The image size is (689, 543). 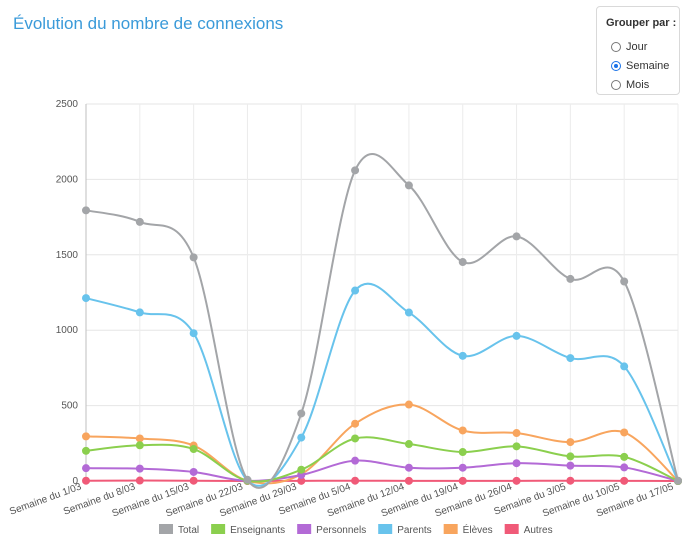 What do you see at coordinates (414, 530) in the screenshot?
I see `legend-label-parents: Parents` at bounding box center [414, 530].